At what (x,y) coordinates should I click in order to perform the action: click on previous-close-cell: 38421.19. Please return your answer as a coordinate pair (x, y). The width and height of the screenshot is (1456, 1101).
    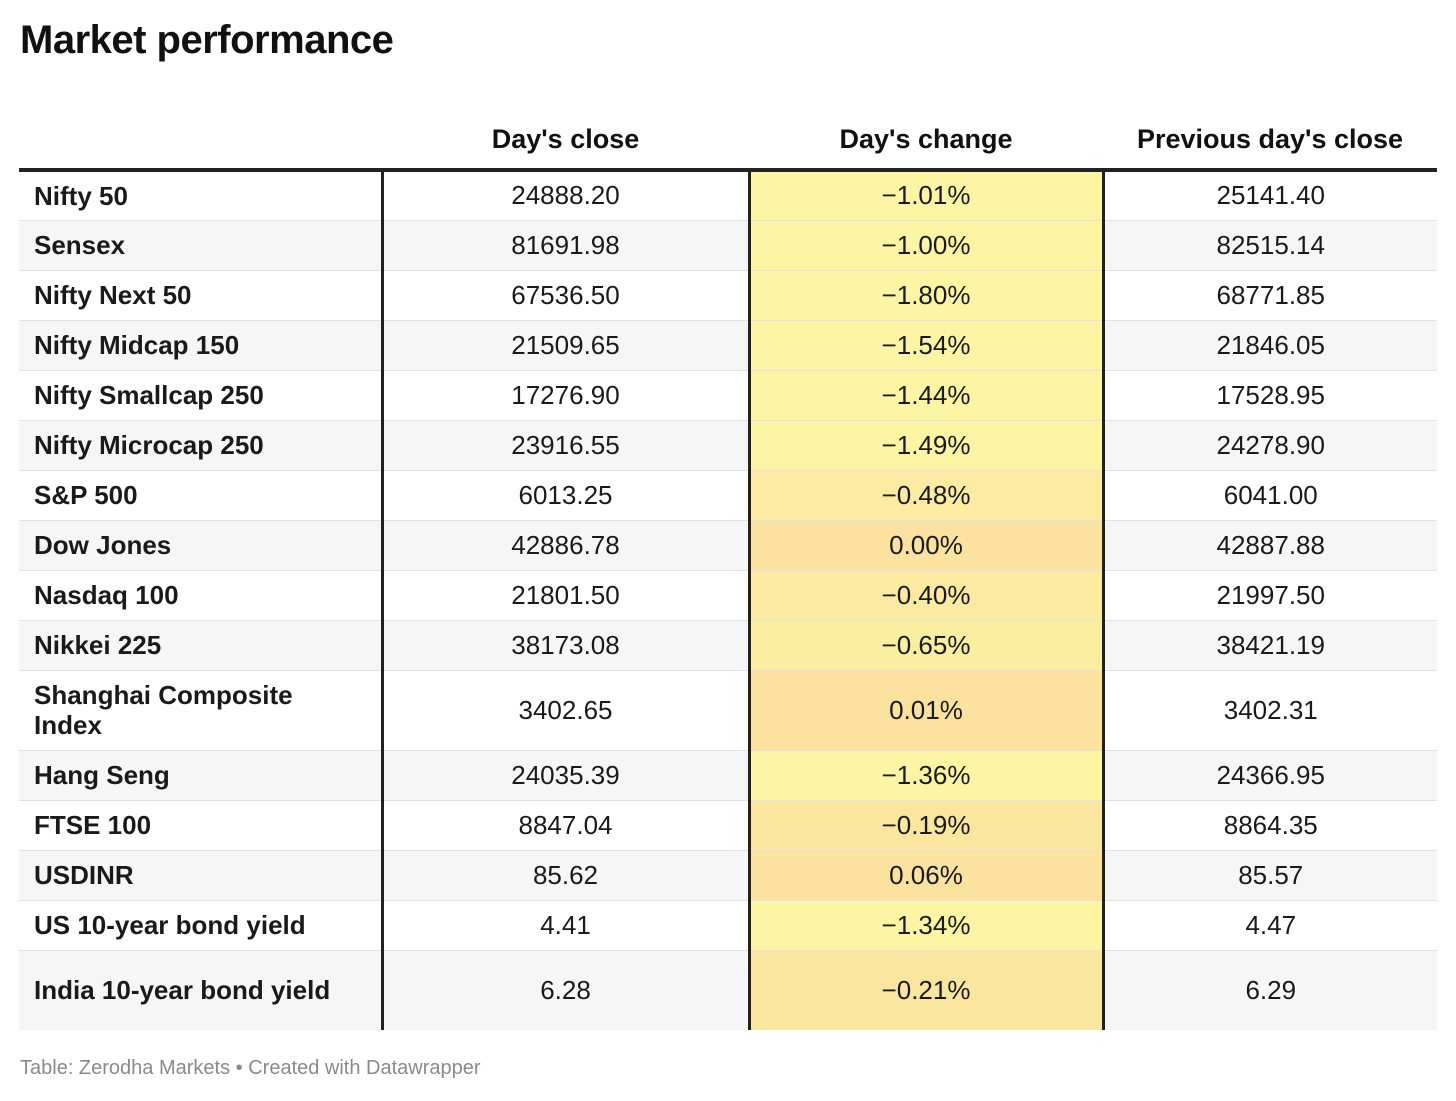
    Looking at the image, I should click on (1270, 645).